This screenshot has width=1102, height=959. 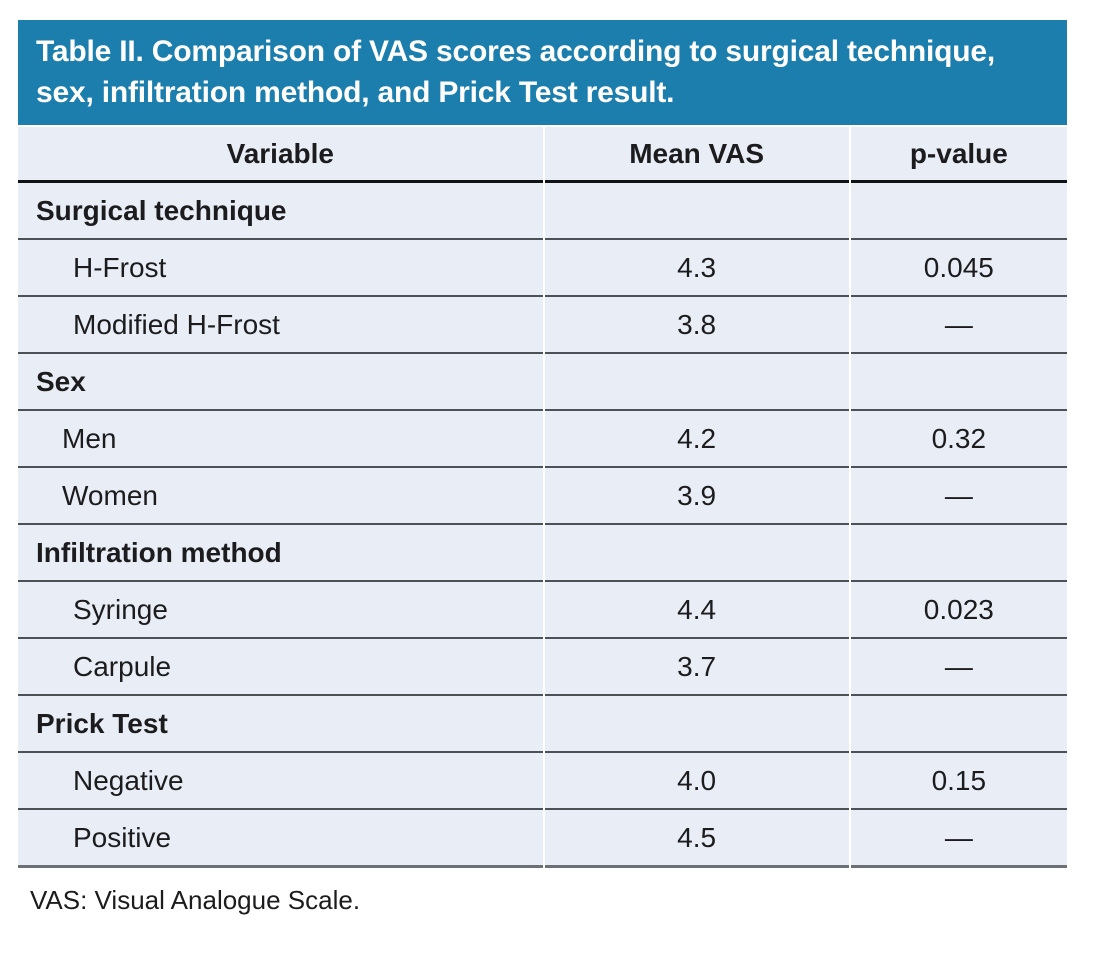 I want to click on cell-variable: Modified H-Frost, so click(x=280, y=325).